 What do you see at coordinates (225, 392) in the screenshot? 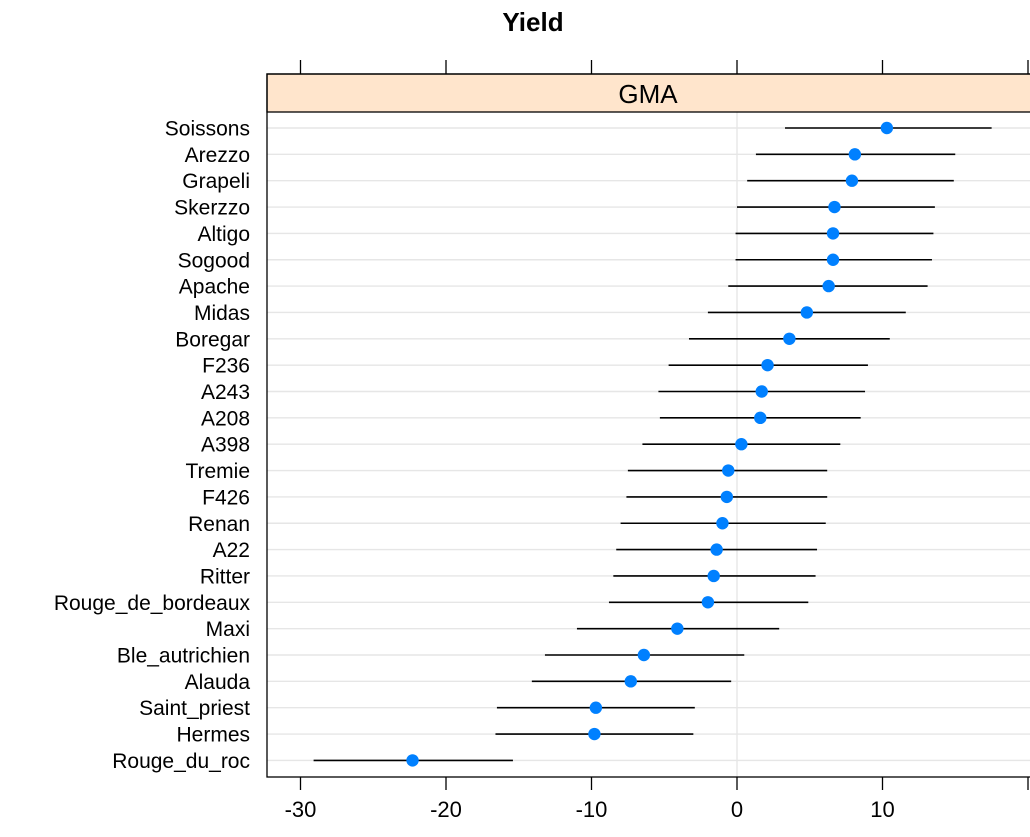
I see `category-label: A243` at bounding box center [225, 392].